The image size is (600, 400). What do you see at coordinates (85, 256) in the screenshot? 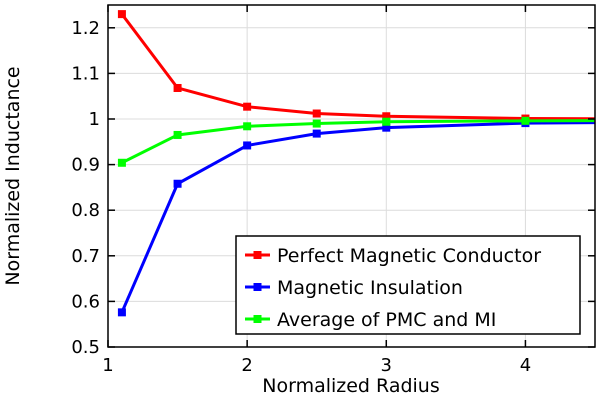
I see `y-tick-label: 0.7` at bounding box center [85, 256].